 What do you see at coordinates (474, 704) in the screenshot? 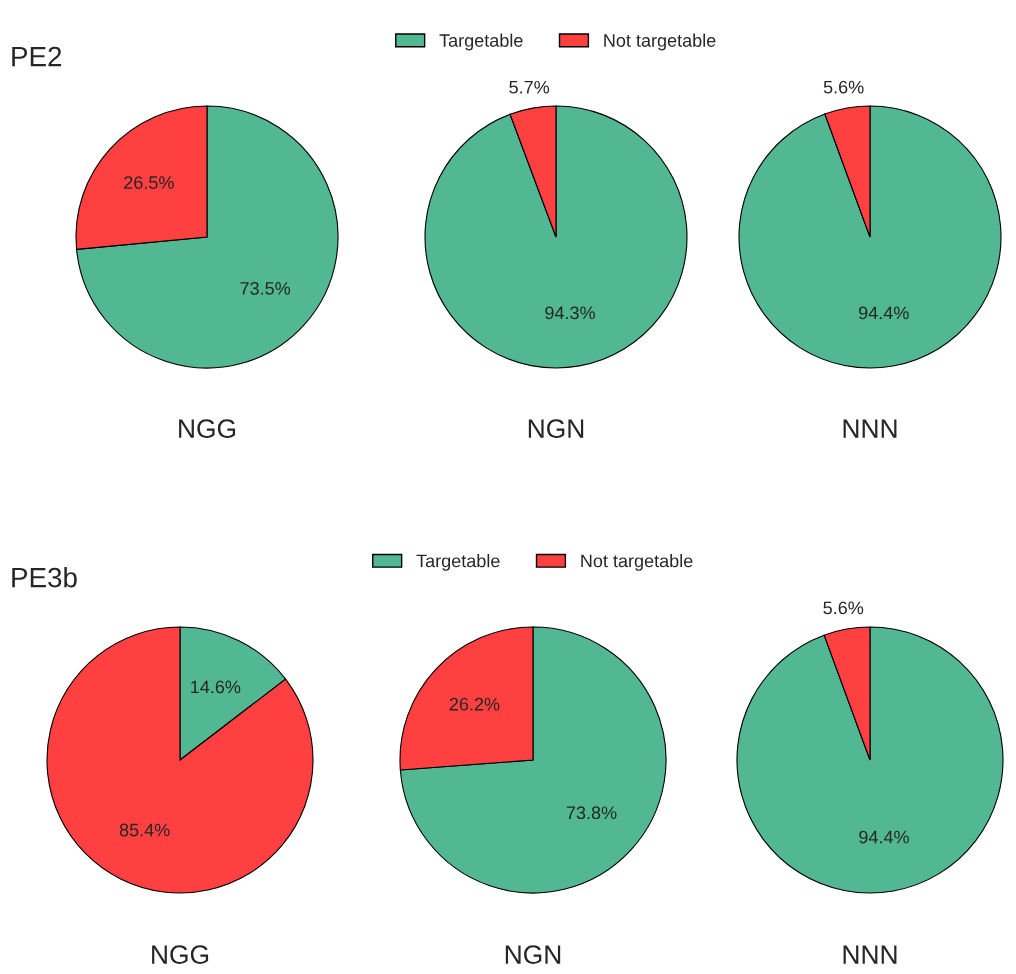
I see `data-label: 26.2%` at bounding box center [474, 704].